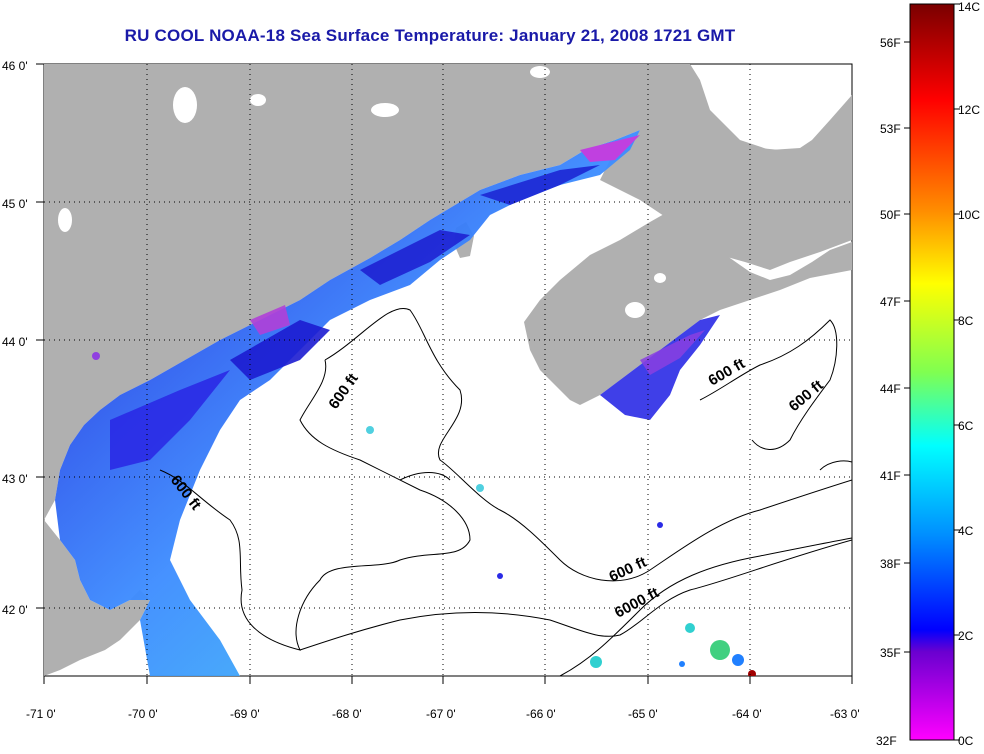 The width and height of the screenshot is (984, 754). What do you see at coordinates (688, 305) in the screenshot?
I see `land-nova-scotia` at bounding box center [688, 305].